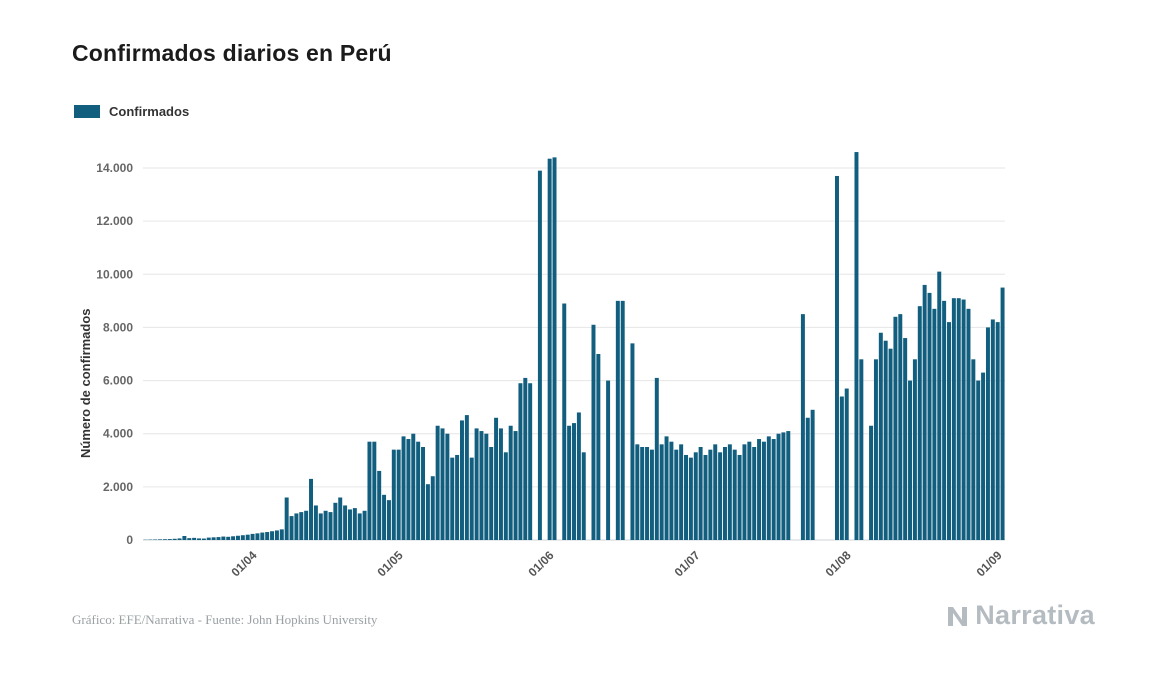  Describe the element at coordinates (131, 111) in the screenshot. I see `legend-item-confirmados: Confirmados` at that location.